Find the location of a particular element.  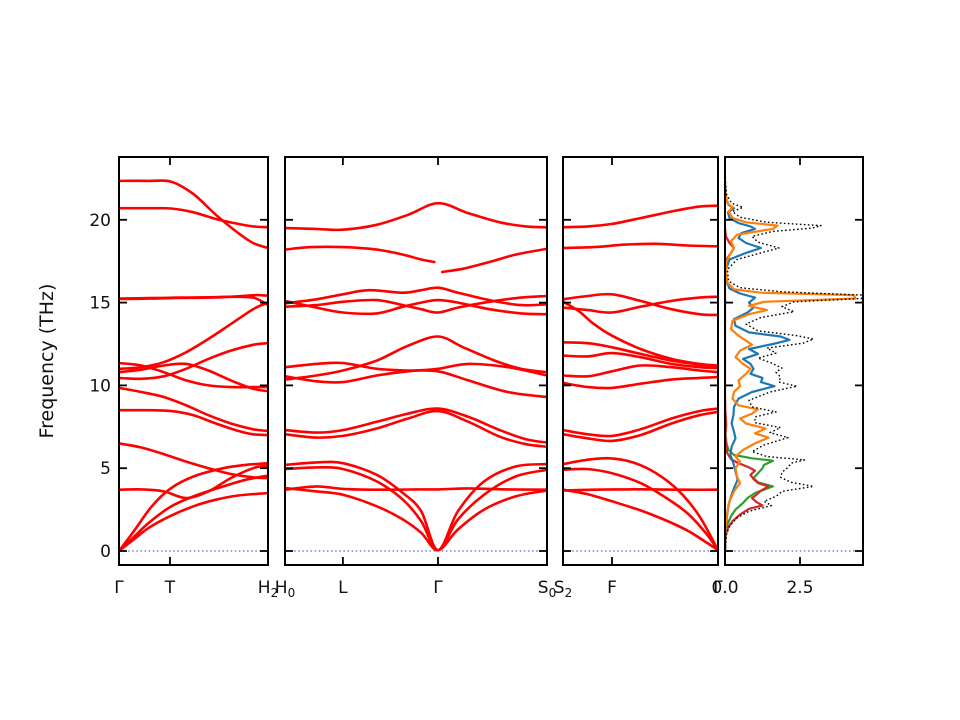

y-tick-label: 5 is located at coordinates (105, 469).